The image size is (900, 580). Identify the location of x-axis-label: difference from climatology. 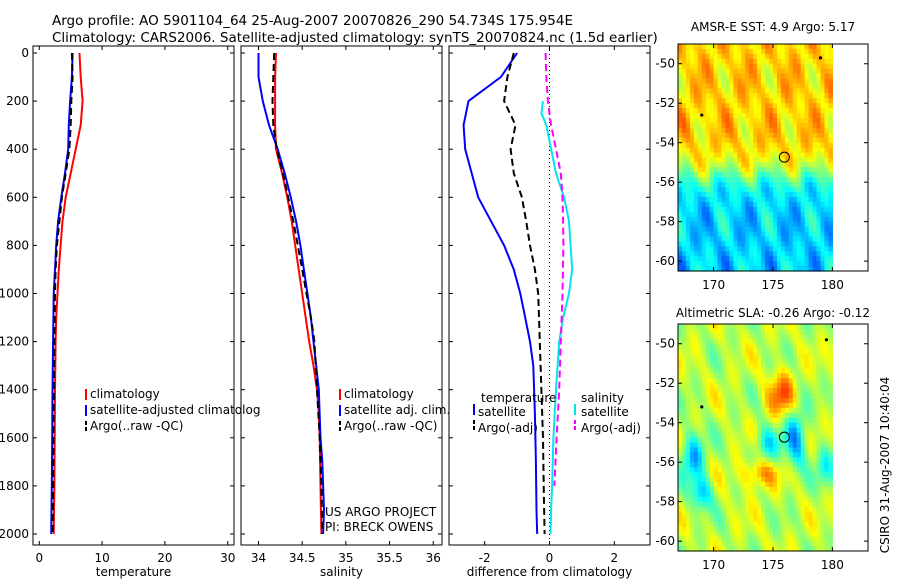
(550, 572).